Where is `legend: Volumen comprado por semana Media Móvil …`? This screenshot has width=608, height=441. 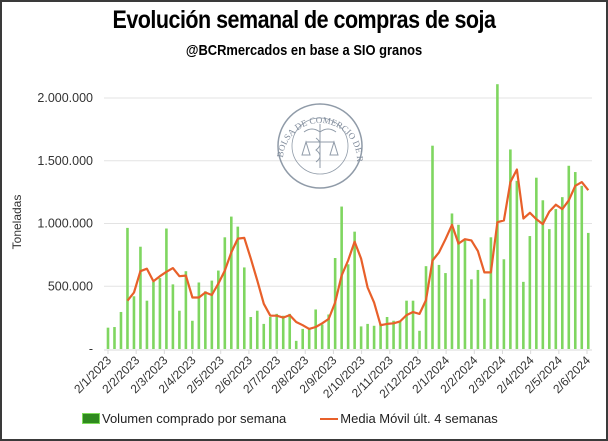
legend: Volumen comprado por semana Media Móvil … is located at coordinates (307, 418).